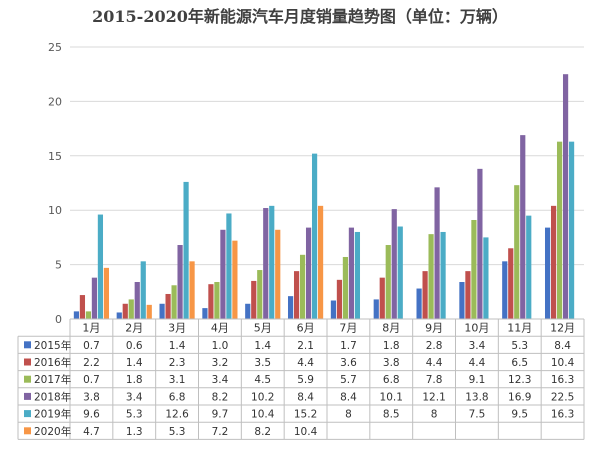 This screenshot has width=599, height=455. I want to click on data-label: 16.3, so click(562, 380).